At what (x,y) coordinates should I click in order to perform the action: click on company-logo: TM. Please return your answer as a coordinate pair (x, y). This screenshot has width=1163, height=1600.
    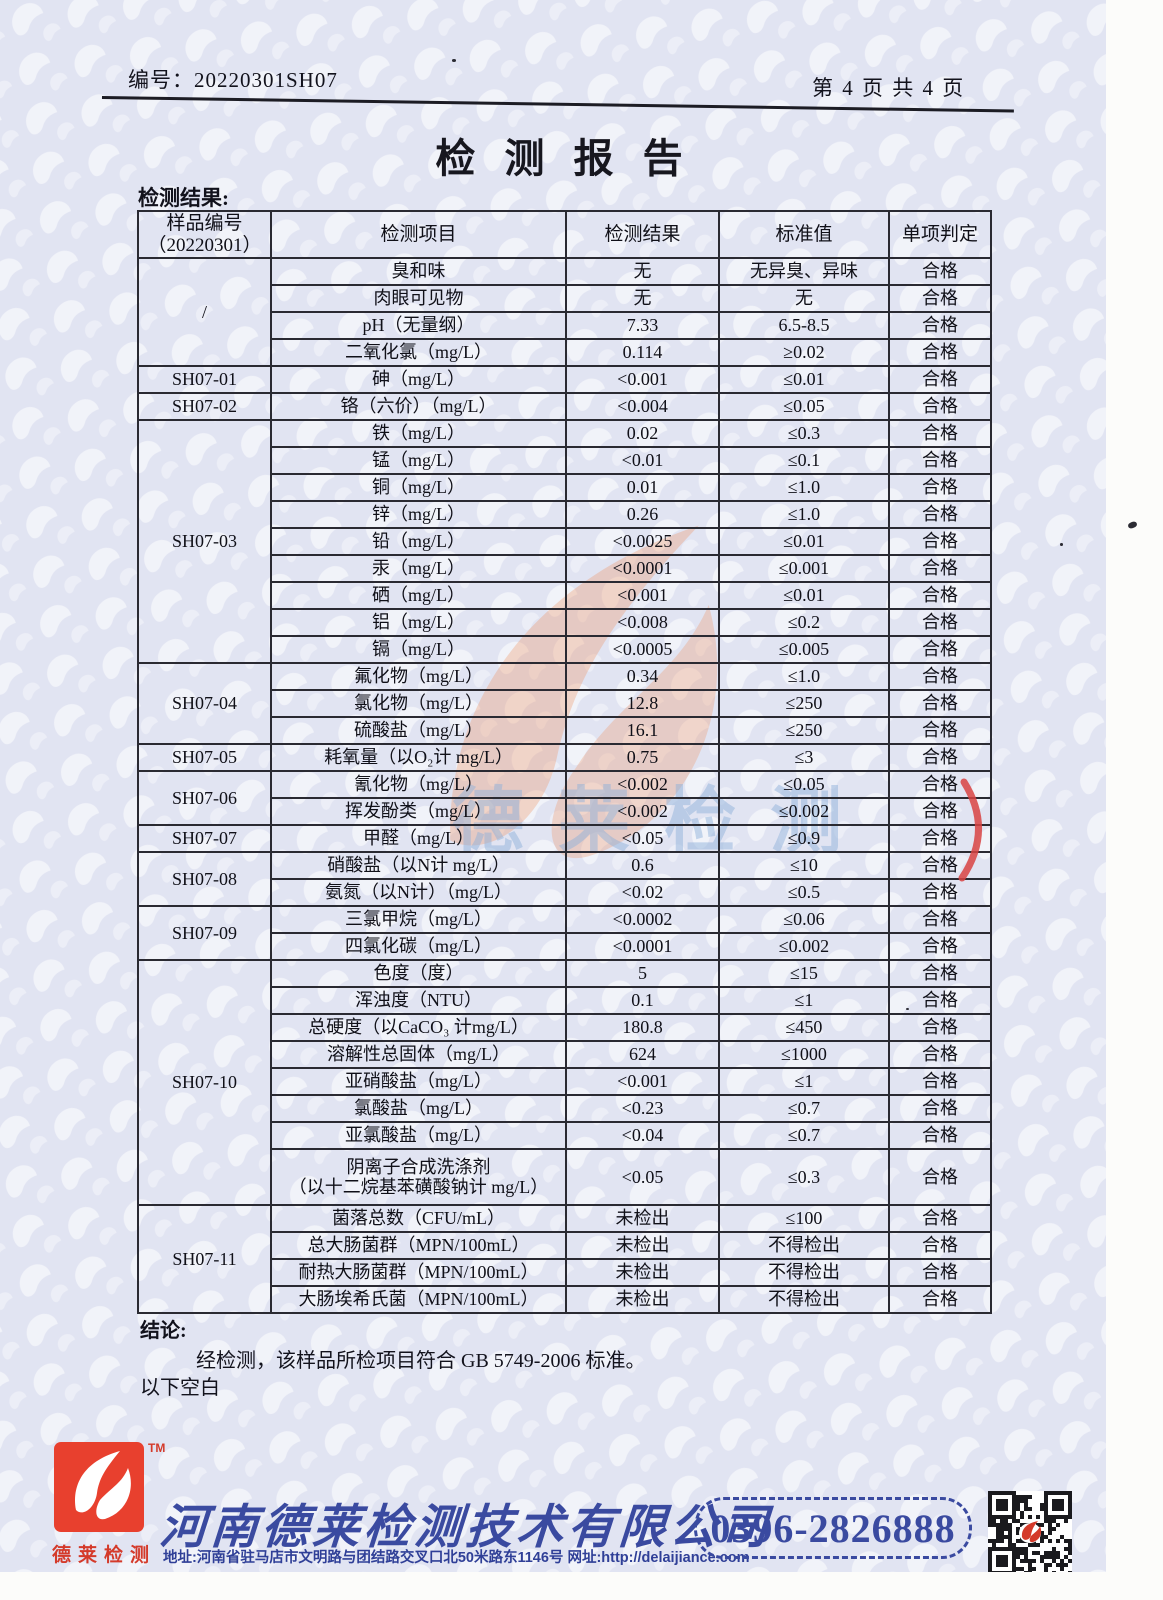
    Looking at the image, I should click on (109, 1486).